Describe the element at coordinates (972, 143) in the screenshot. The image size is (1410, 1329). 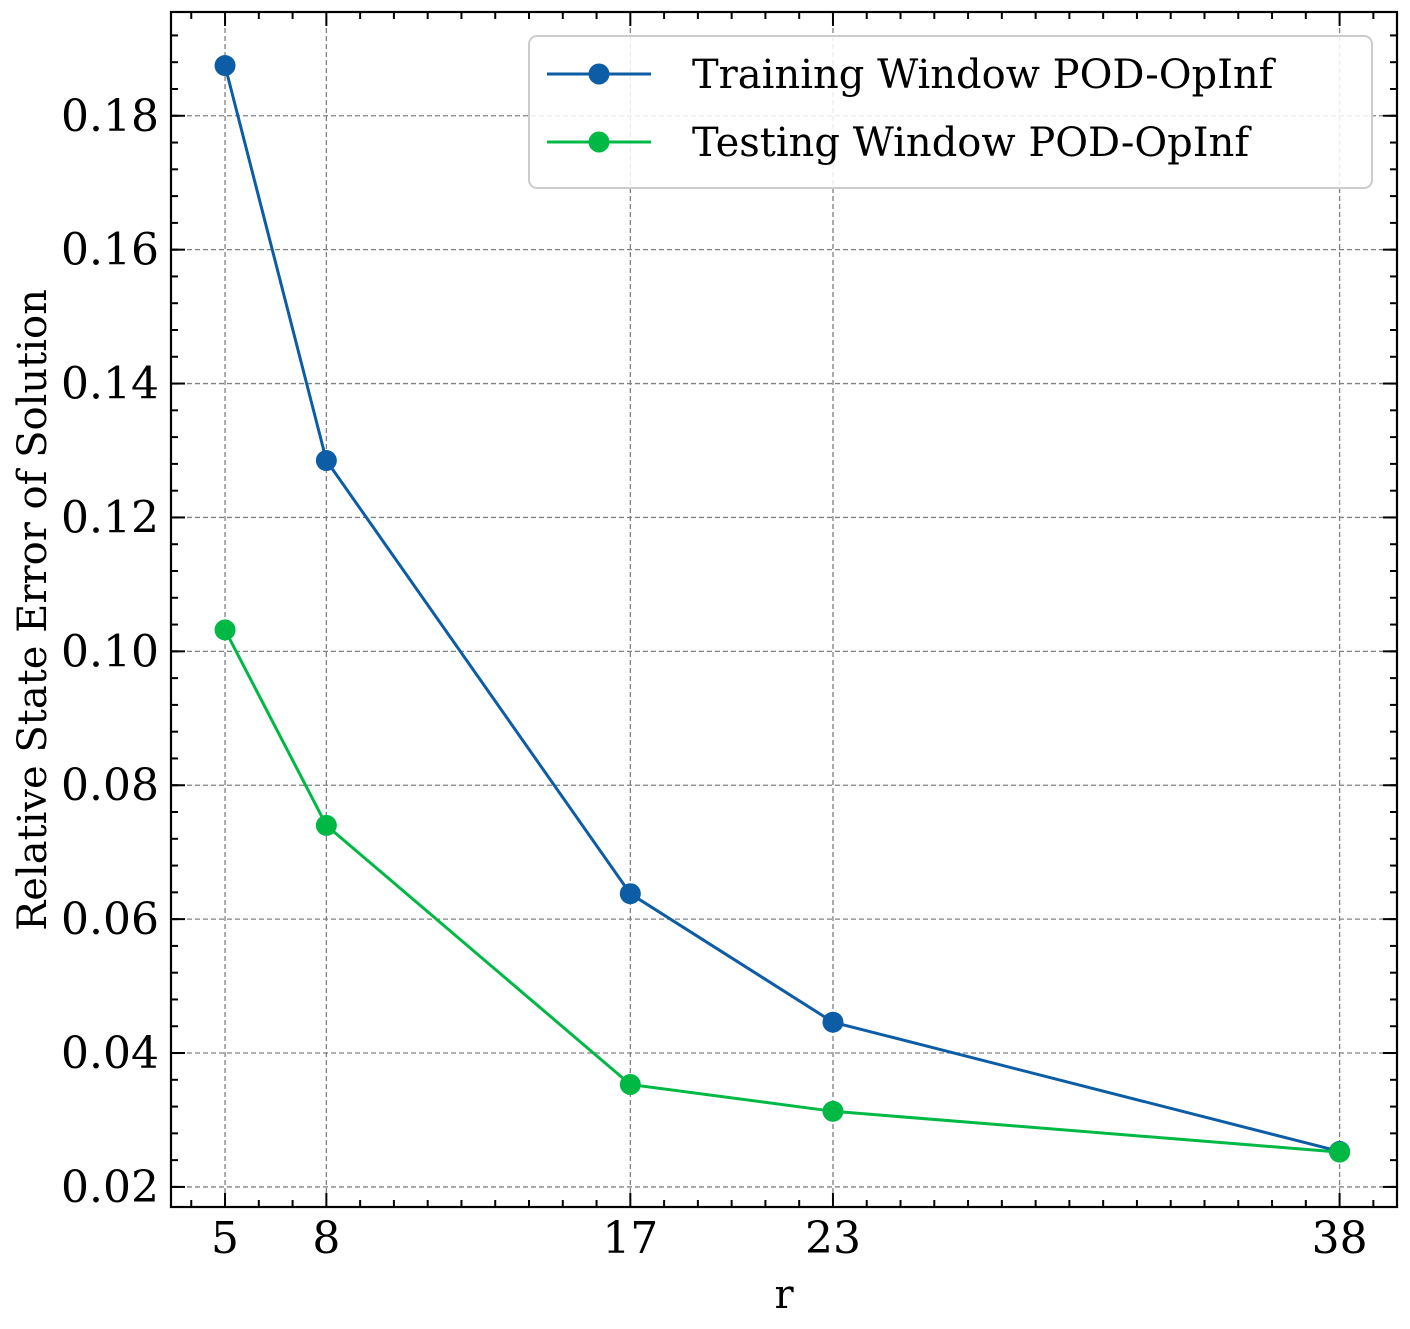
I see `legend-label: Testing Window POD-OpInf` at that location.